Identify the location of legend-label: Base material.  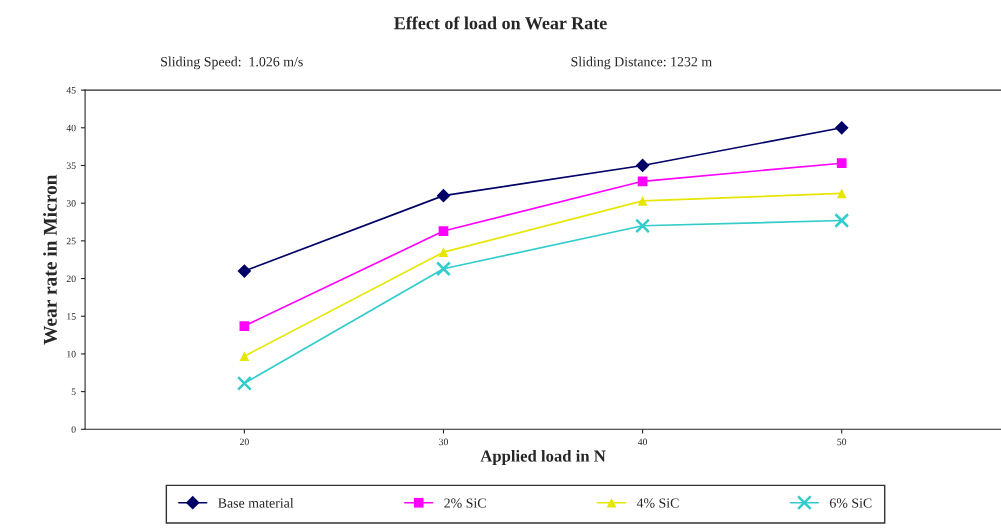
(256, 502).